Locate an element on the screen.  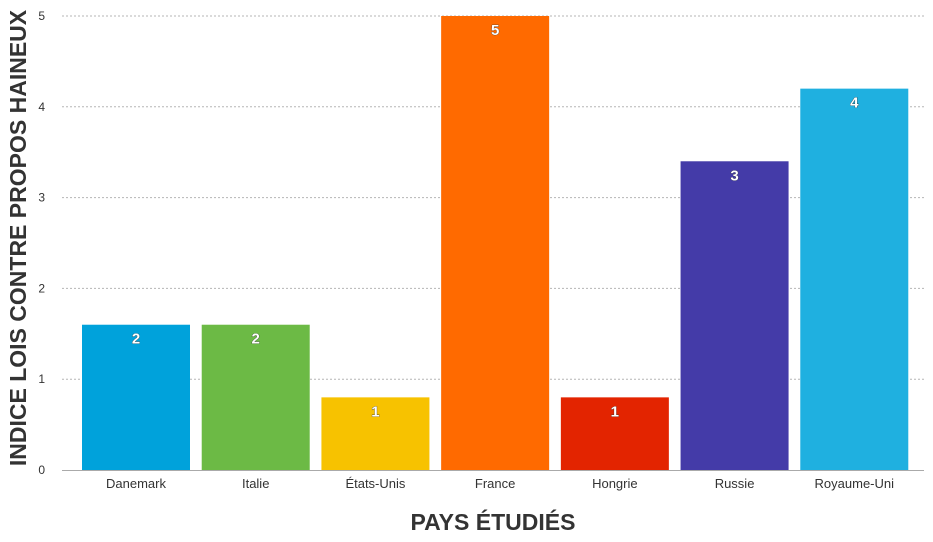
x-tick-label: Danemark is located at coordinates (136, 483).